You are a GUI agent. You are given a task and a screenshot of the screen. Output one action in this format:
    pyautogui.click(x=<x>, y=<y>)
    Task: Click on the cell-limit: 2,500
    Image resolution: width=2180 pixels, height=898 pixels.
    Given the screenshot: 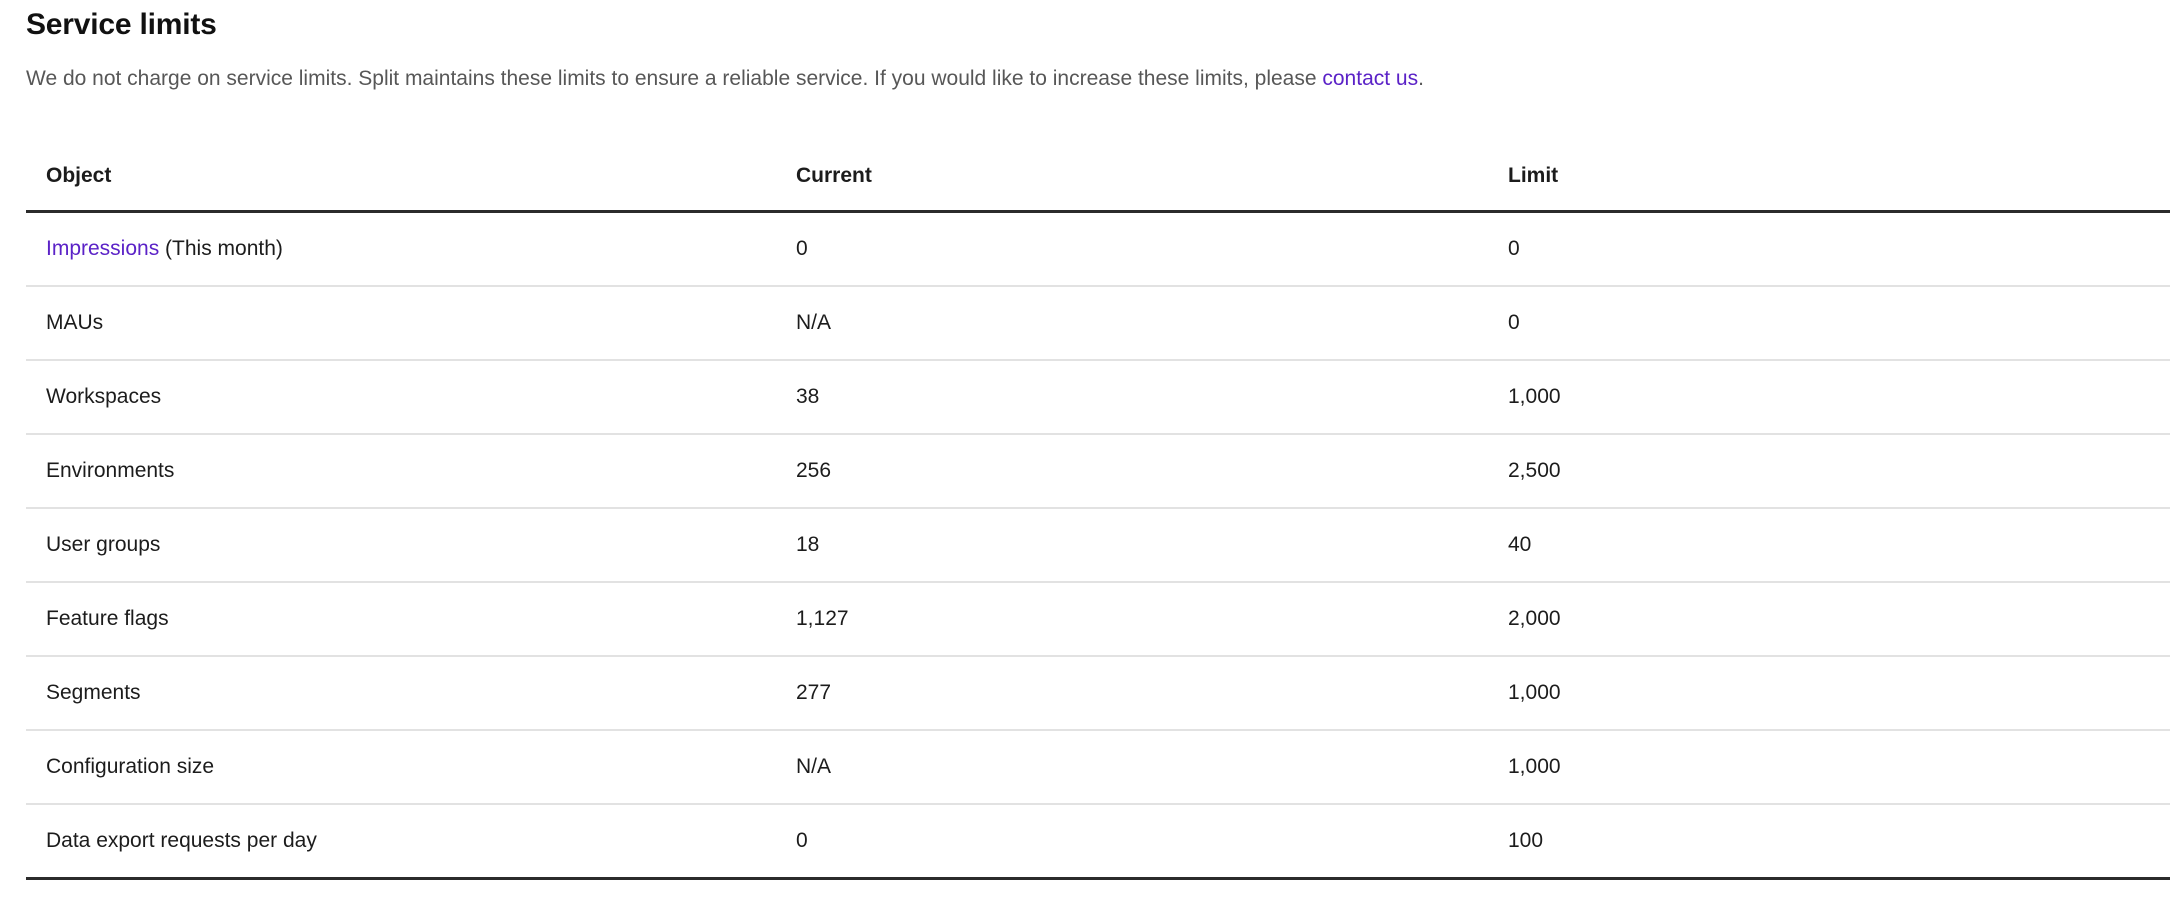 What is the action you would take?
    pyautogui.click(x=1829, y=471)
    